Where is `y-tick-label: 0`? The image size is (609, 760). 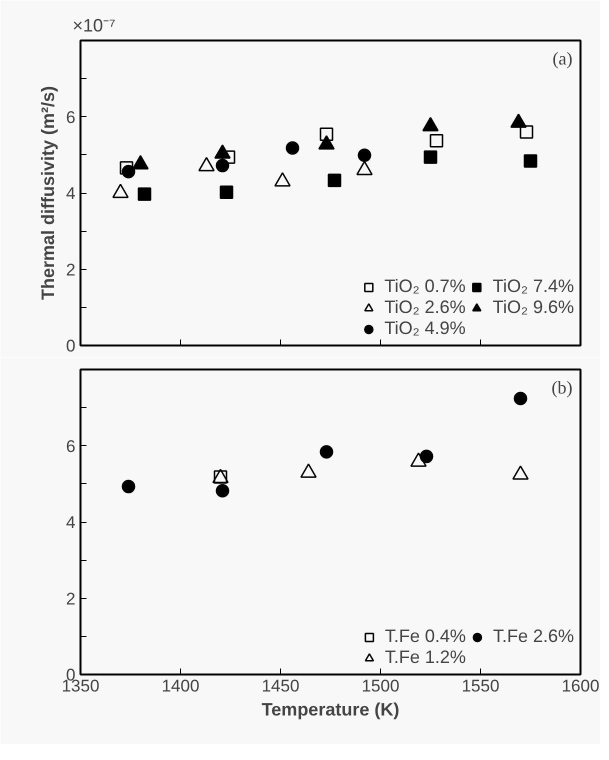
y-tick-label: 0 is located at coordinates (71, 346).